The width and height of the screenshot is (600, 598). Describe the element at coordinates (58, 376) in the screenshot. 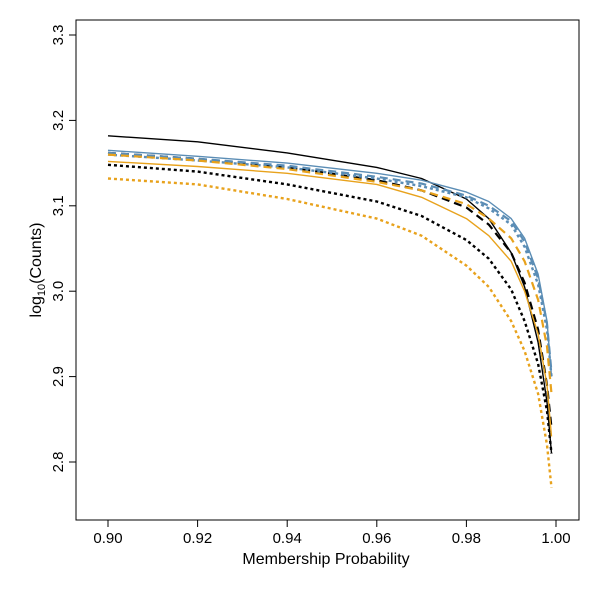

I see `y-tick-label: 2.9` at that location.